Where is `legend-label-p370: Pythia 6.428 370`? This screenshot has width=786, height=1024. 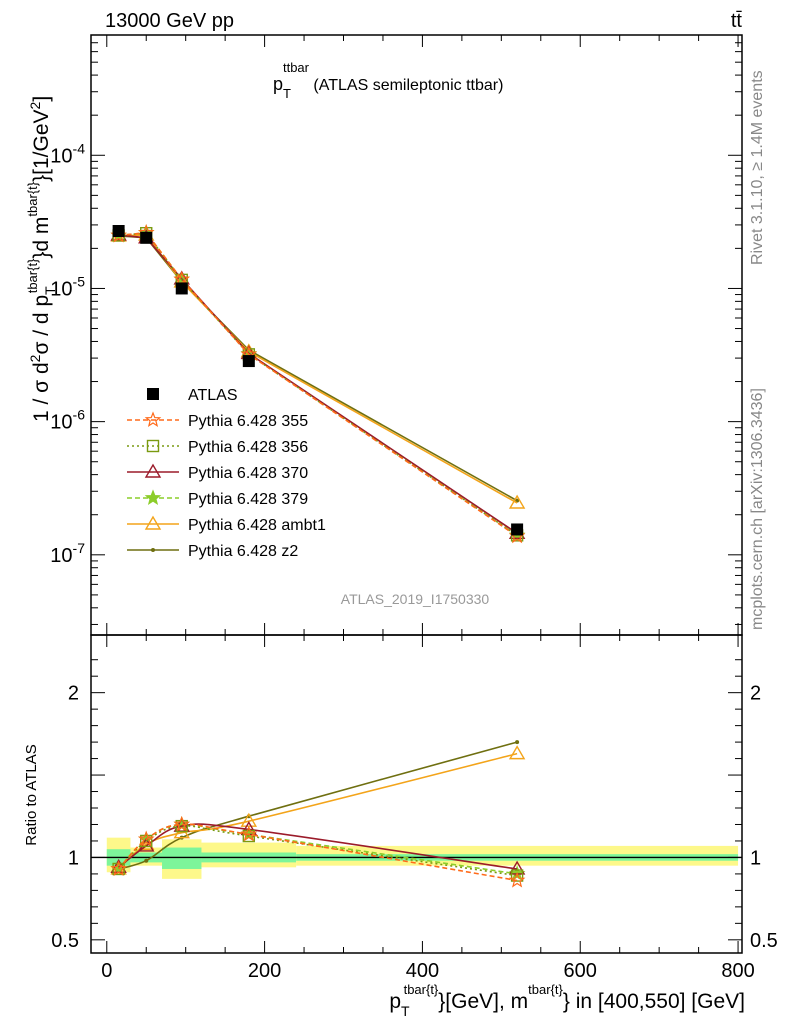
legend-label-p370: Pythia 6.428 370 is located at coordinates (248, 473).